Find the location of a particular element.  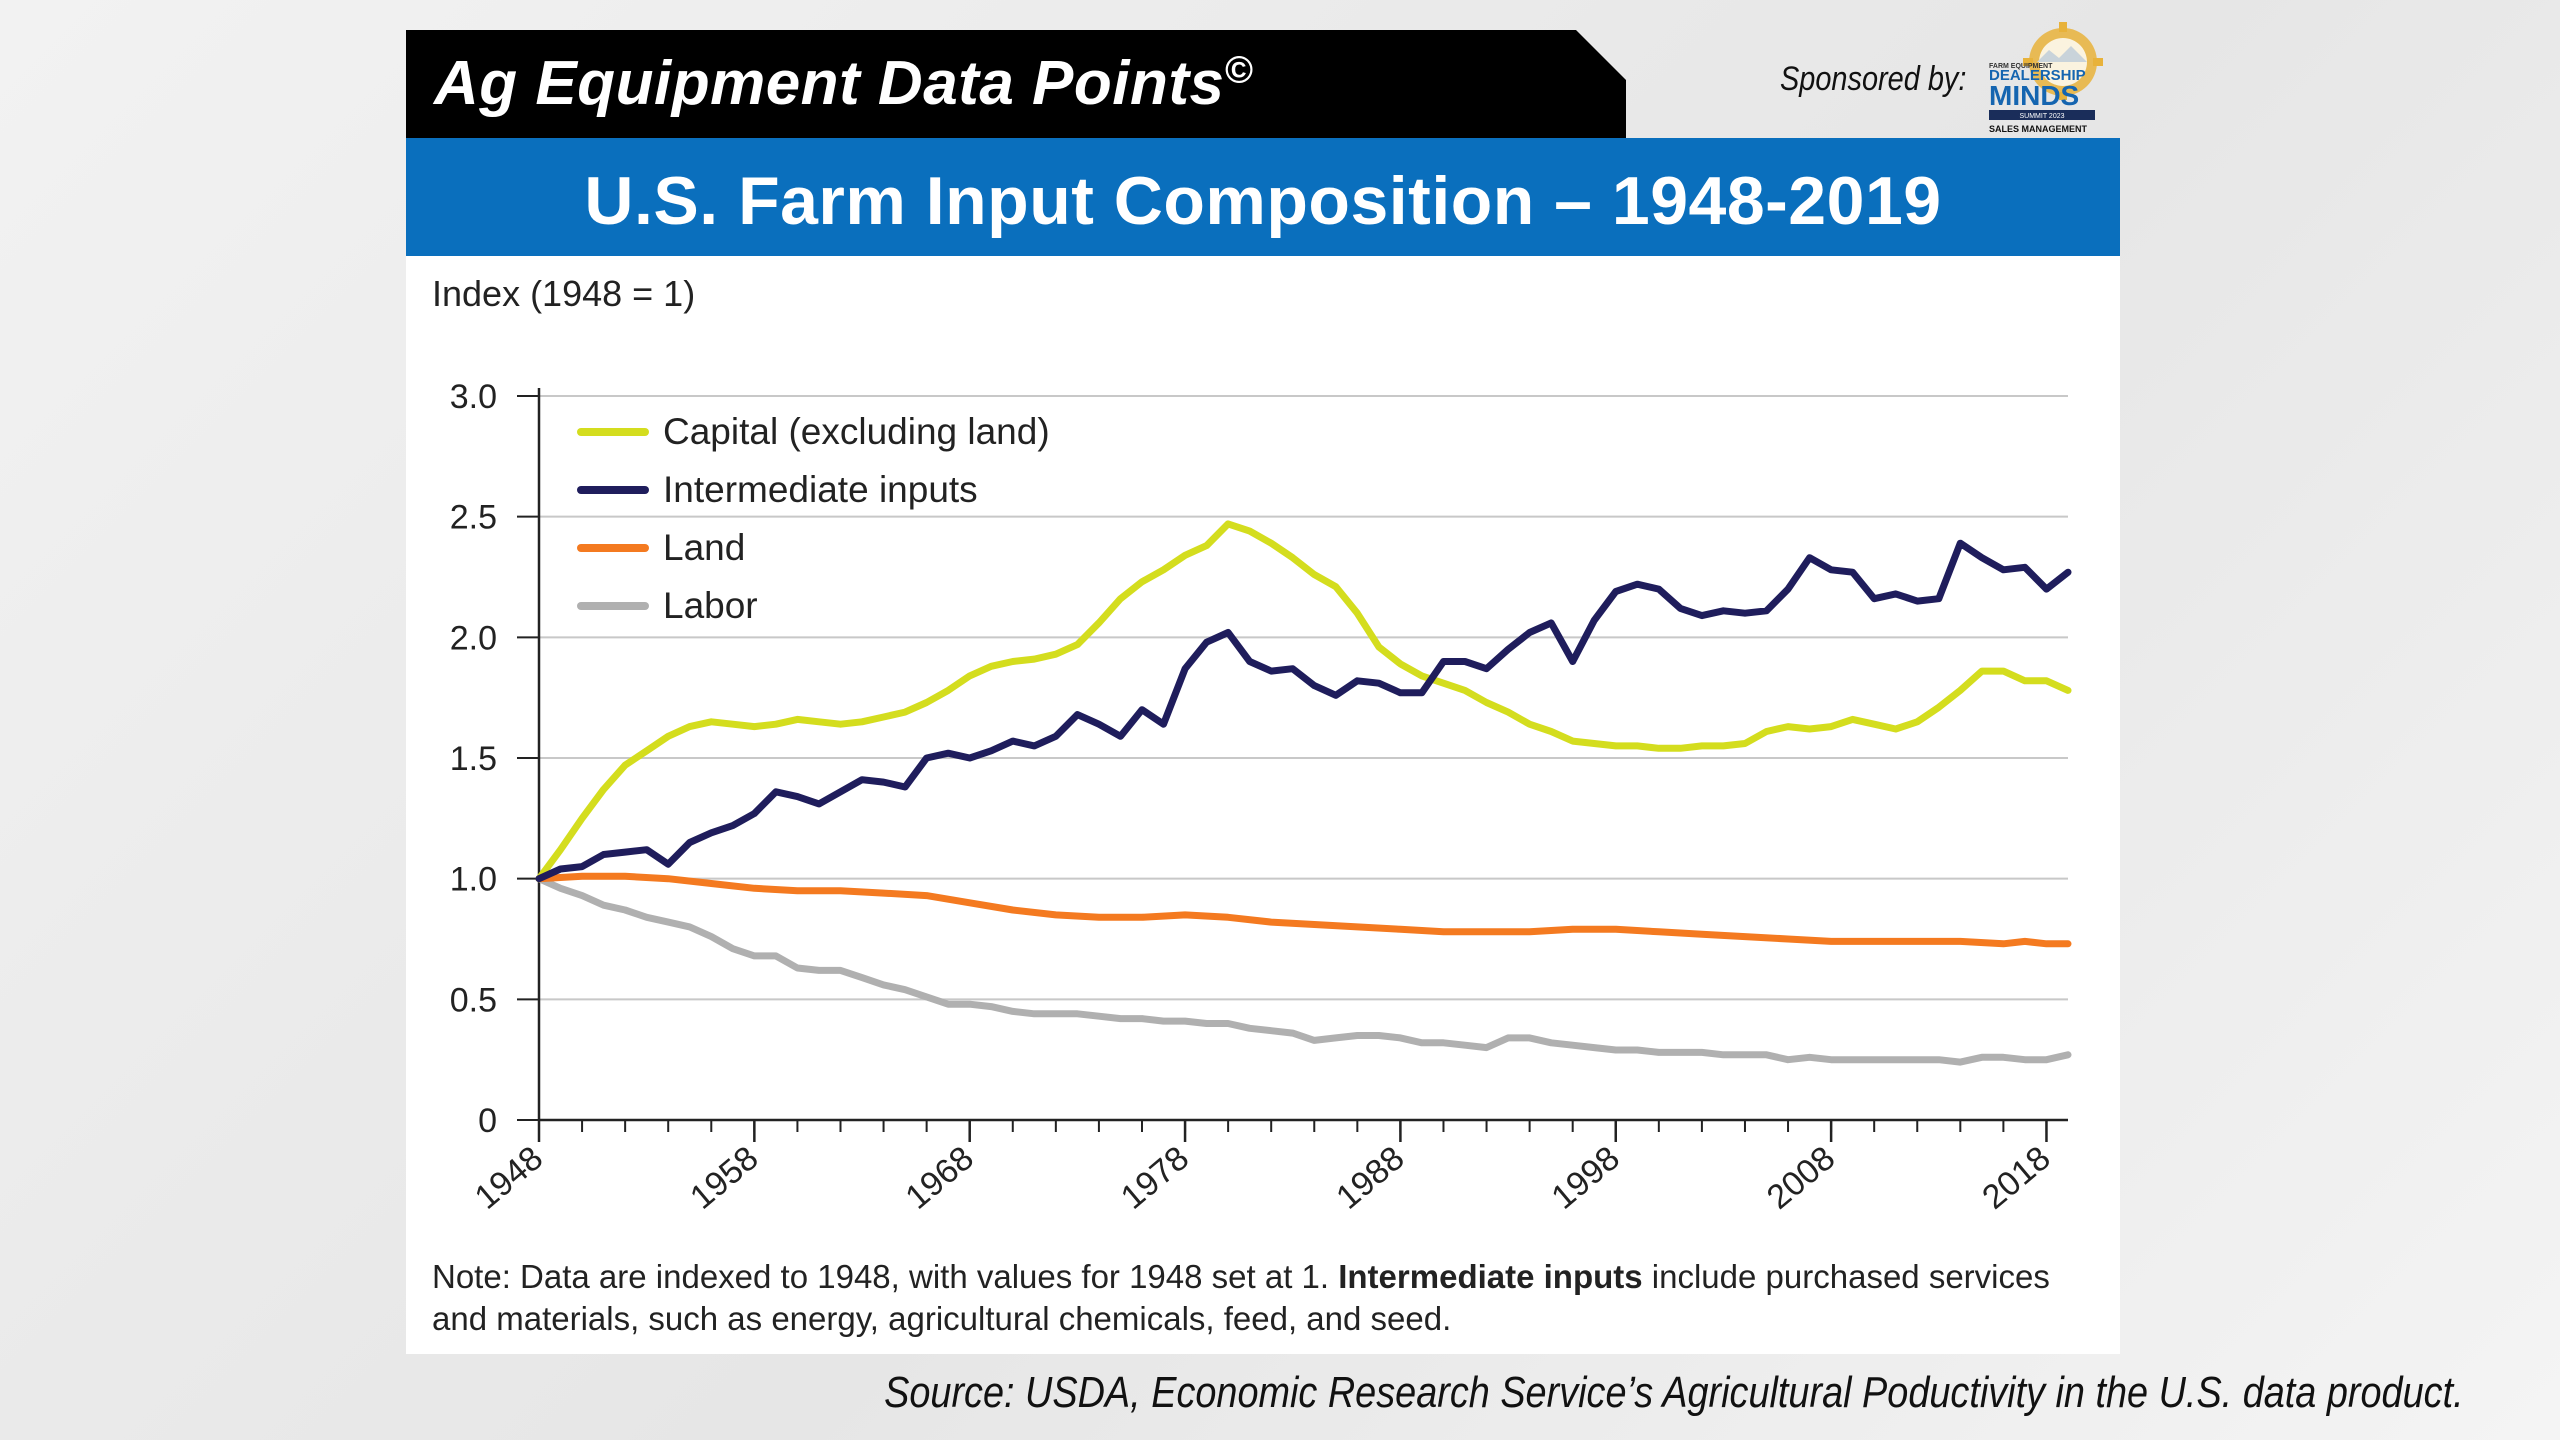

y-tick-label: 2.5 is located at coordinates (473, 518).